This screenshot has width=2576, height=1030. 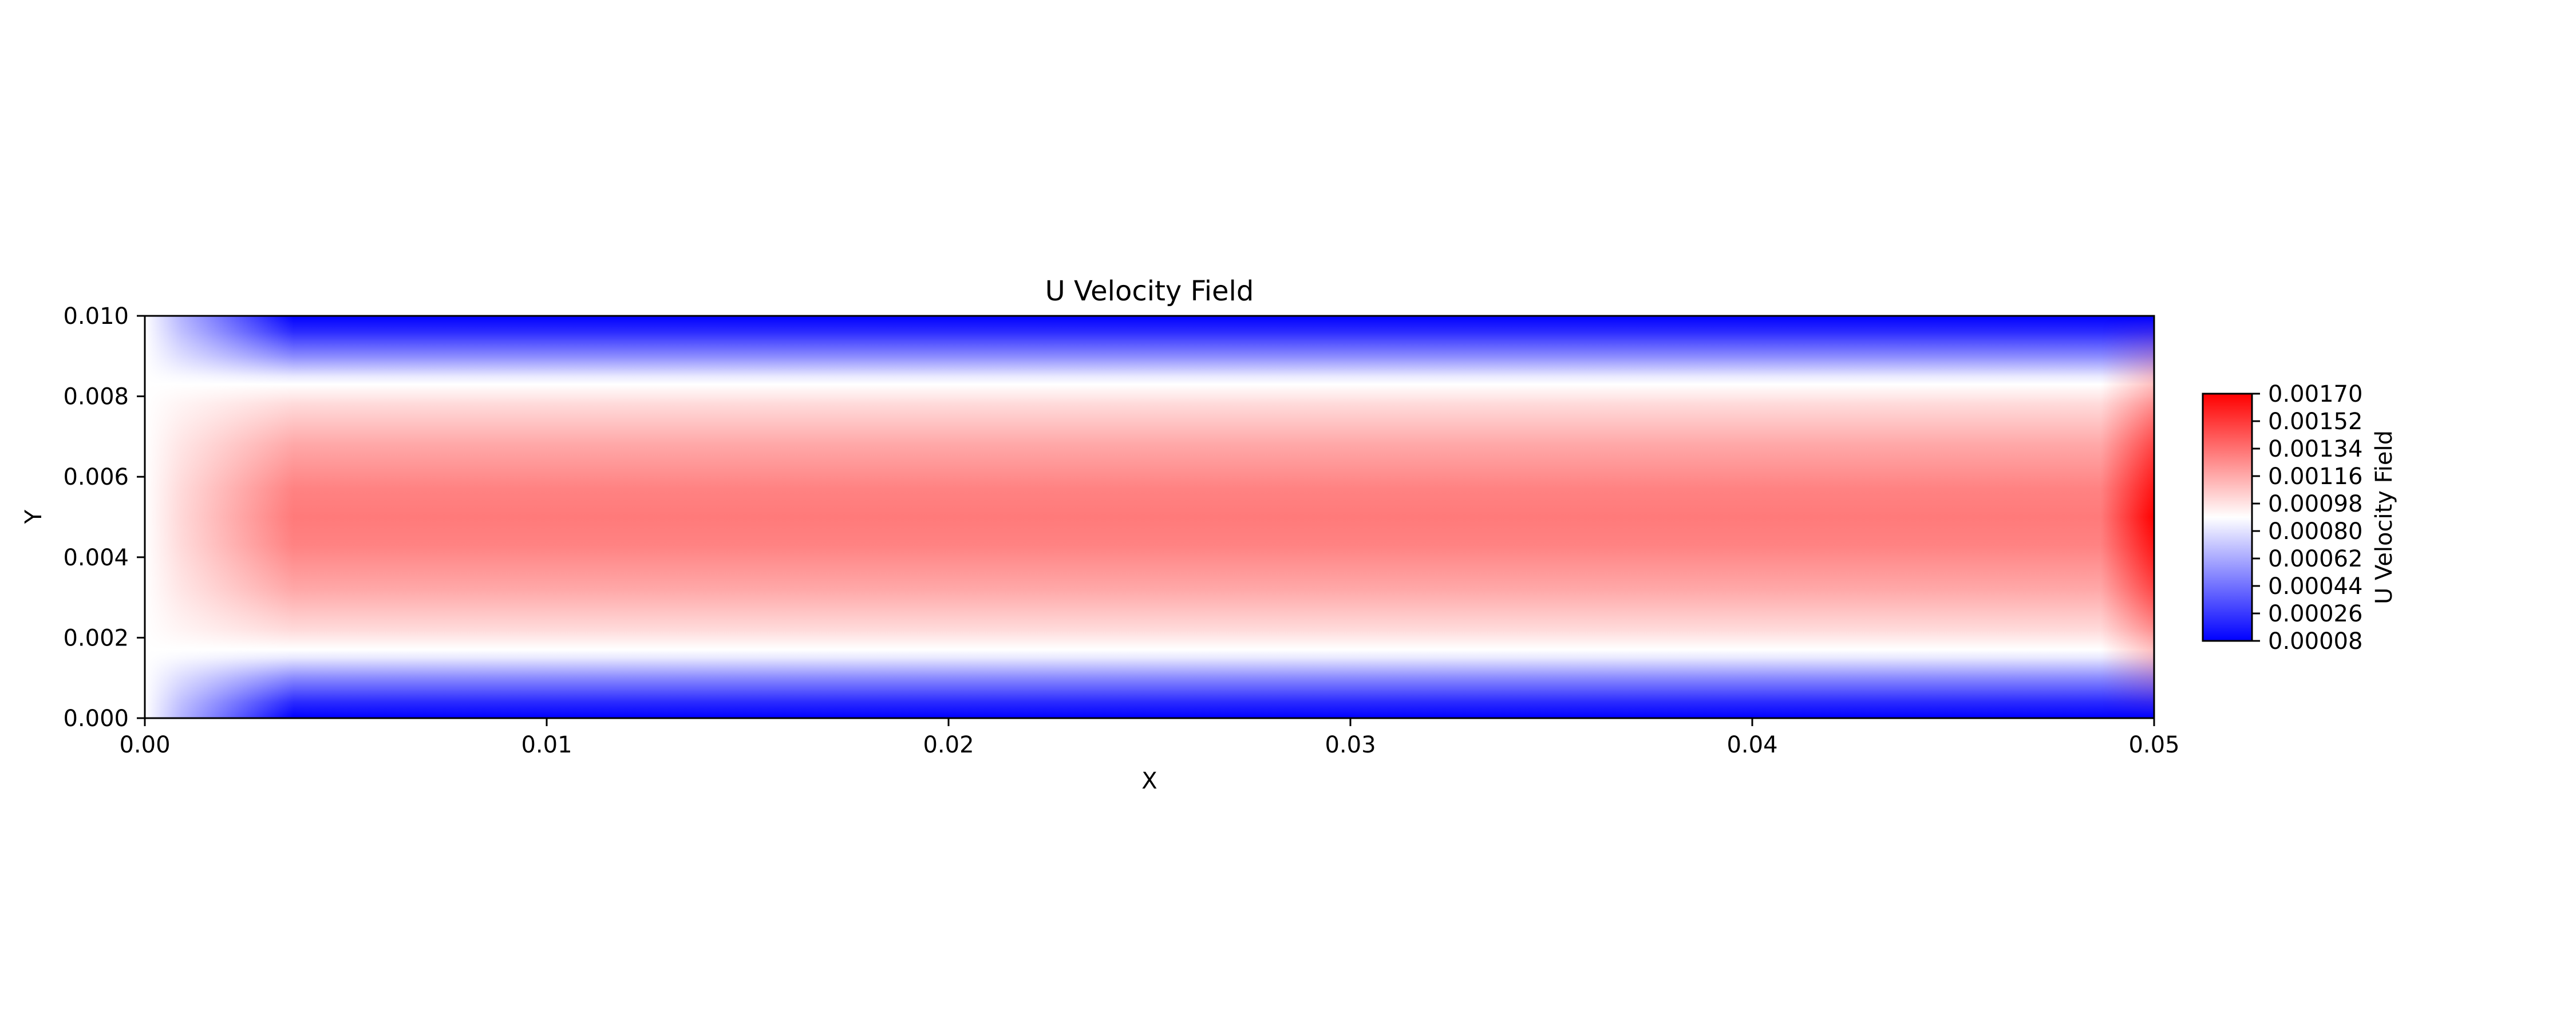 I want to click on chart-title: U Velocity Field, so click(x=1149, y=291).